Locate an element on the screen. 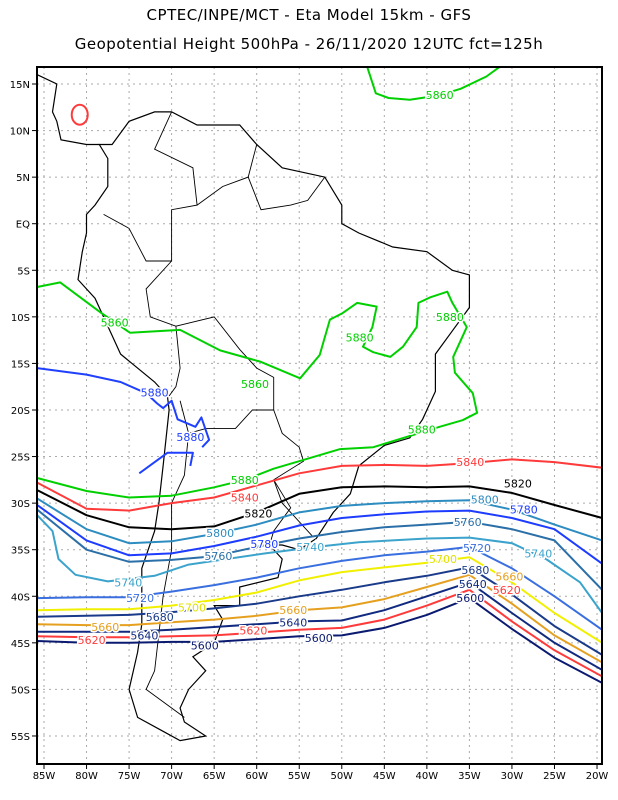 The width and height of the screenshot is (618, 800). lat-tick-label: 45S is located at coordinates (20, 644).